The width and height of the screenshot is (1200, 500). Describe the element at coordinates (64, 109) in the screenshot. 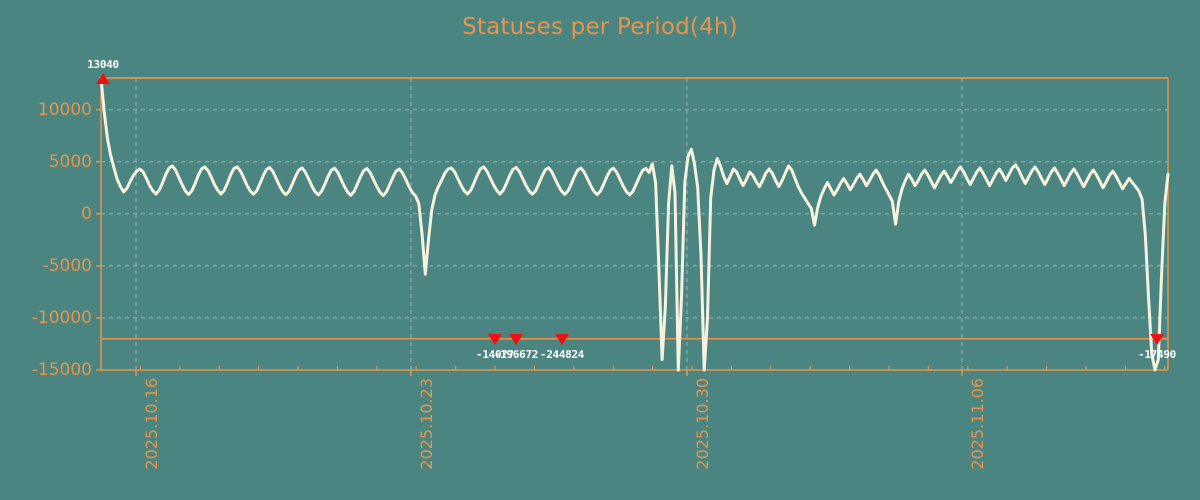

I see `y-tick-label: 10000` at that location.